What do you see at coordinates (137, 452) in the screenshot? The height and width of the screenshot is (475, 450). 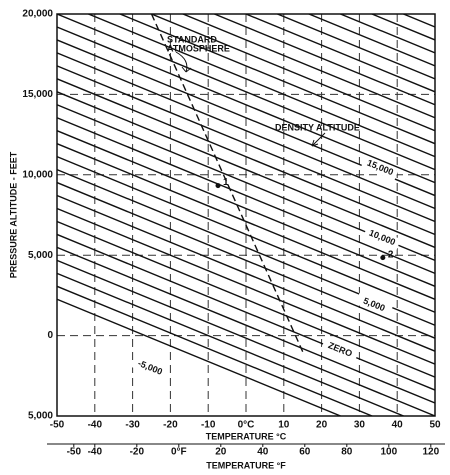 I see `x2-tick-label: -20` at bounding box center [137, 452].